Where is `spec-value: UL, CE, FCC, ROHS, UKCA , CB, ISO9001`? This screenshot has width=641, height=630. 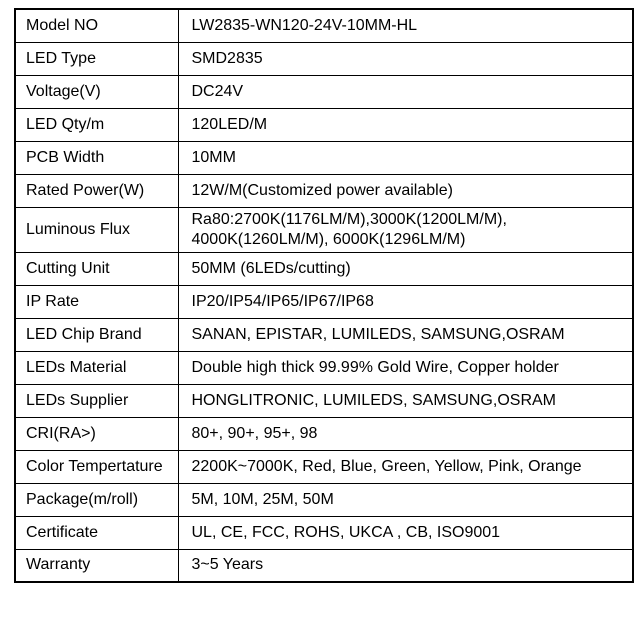 spec-value: UL, CE, FCC, ROHS, UKCA , CB, ISO9001 is located at coordinates (405, 532).